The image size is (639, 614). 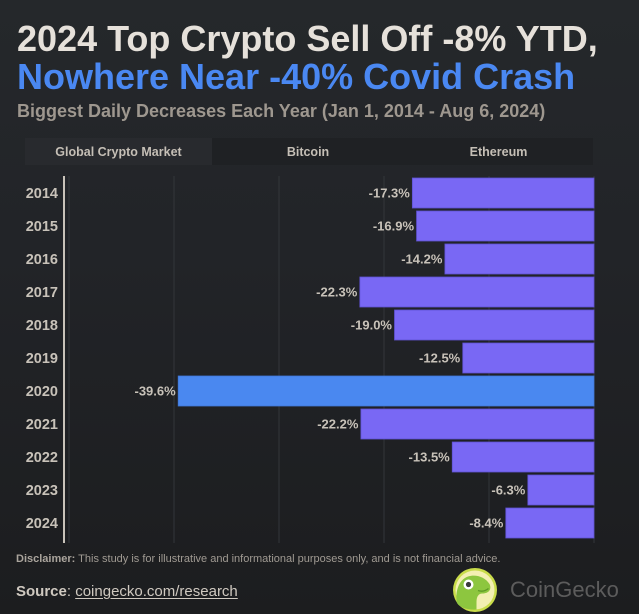 I want to click on coingecko-brand-name: CoinGecko, so click(x=564, y=589).